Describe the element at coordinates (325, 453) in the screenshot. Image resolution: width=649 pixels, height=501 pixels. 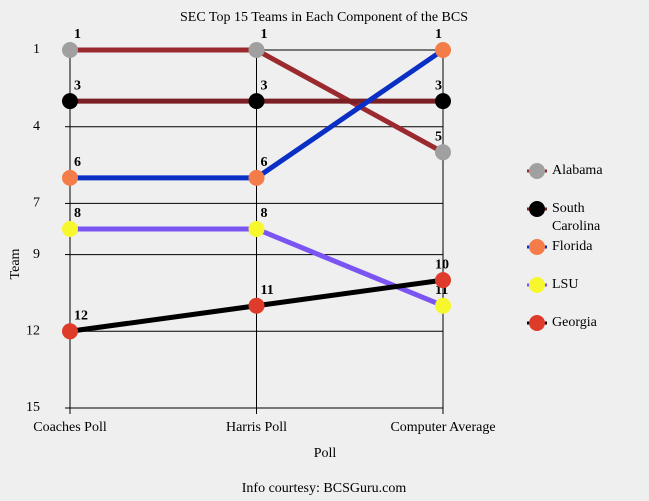
I see `x-axis-label: Poll` at that location.